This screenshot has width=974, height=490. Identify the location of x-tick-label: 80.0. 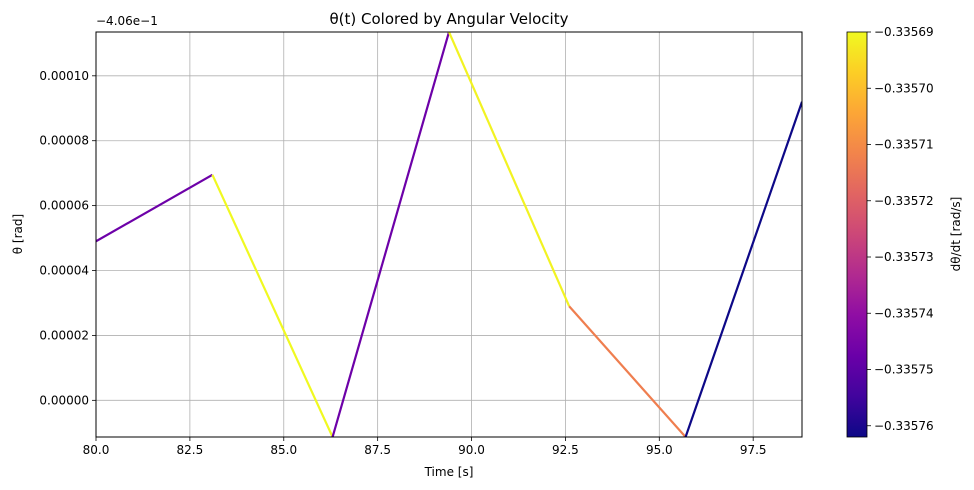
(96, 450).